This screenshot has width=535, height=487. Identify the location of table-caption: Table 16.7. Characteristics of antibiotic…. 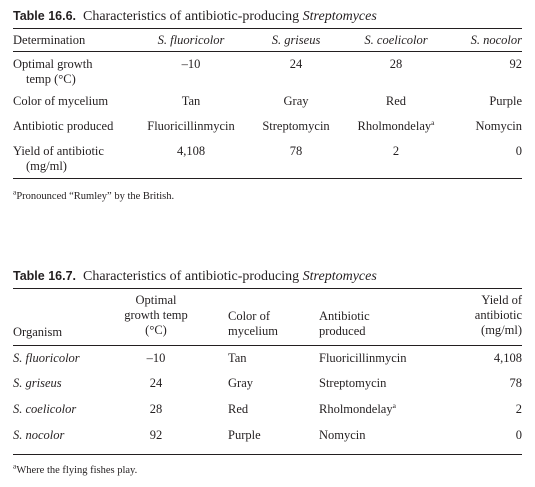
(267, 277).